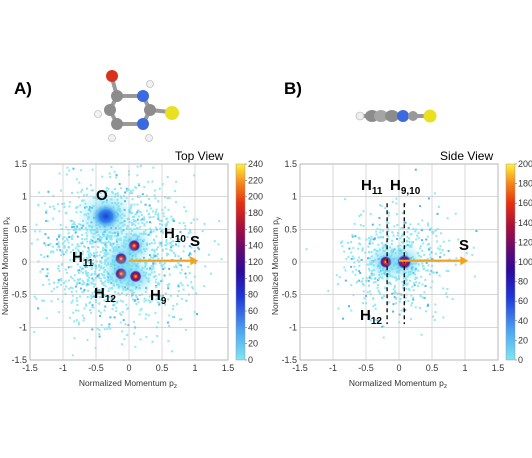  What do you see at coordinates (23, 327) in the screenshot?
I see `y-tick-label: -1` at bounding box center [23, 327].